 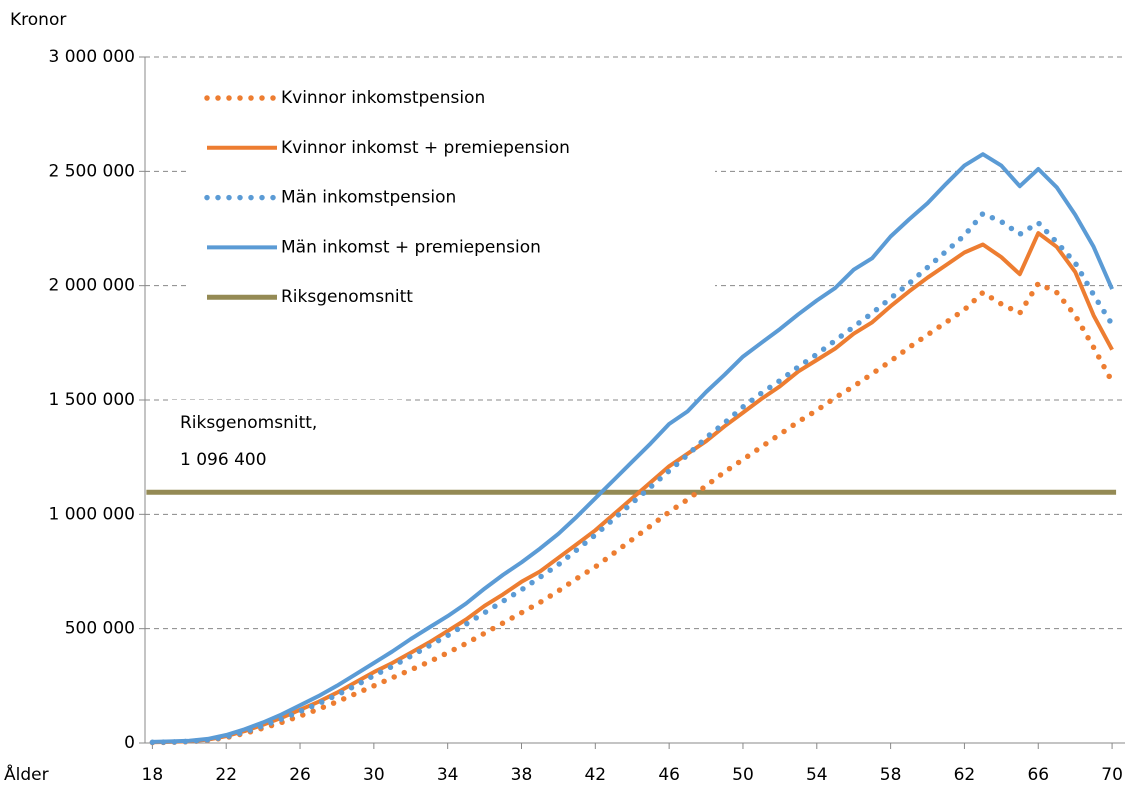 What do you see at coordinates (26, 774) in the screenshot?
I see `x-axis-label: Ålder` at bounding box center [26, 774].